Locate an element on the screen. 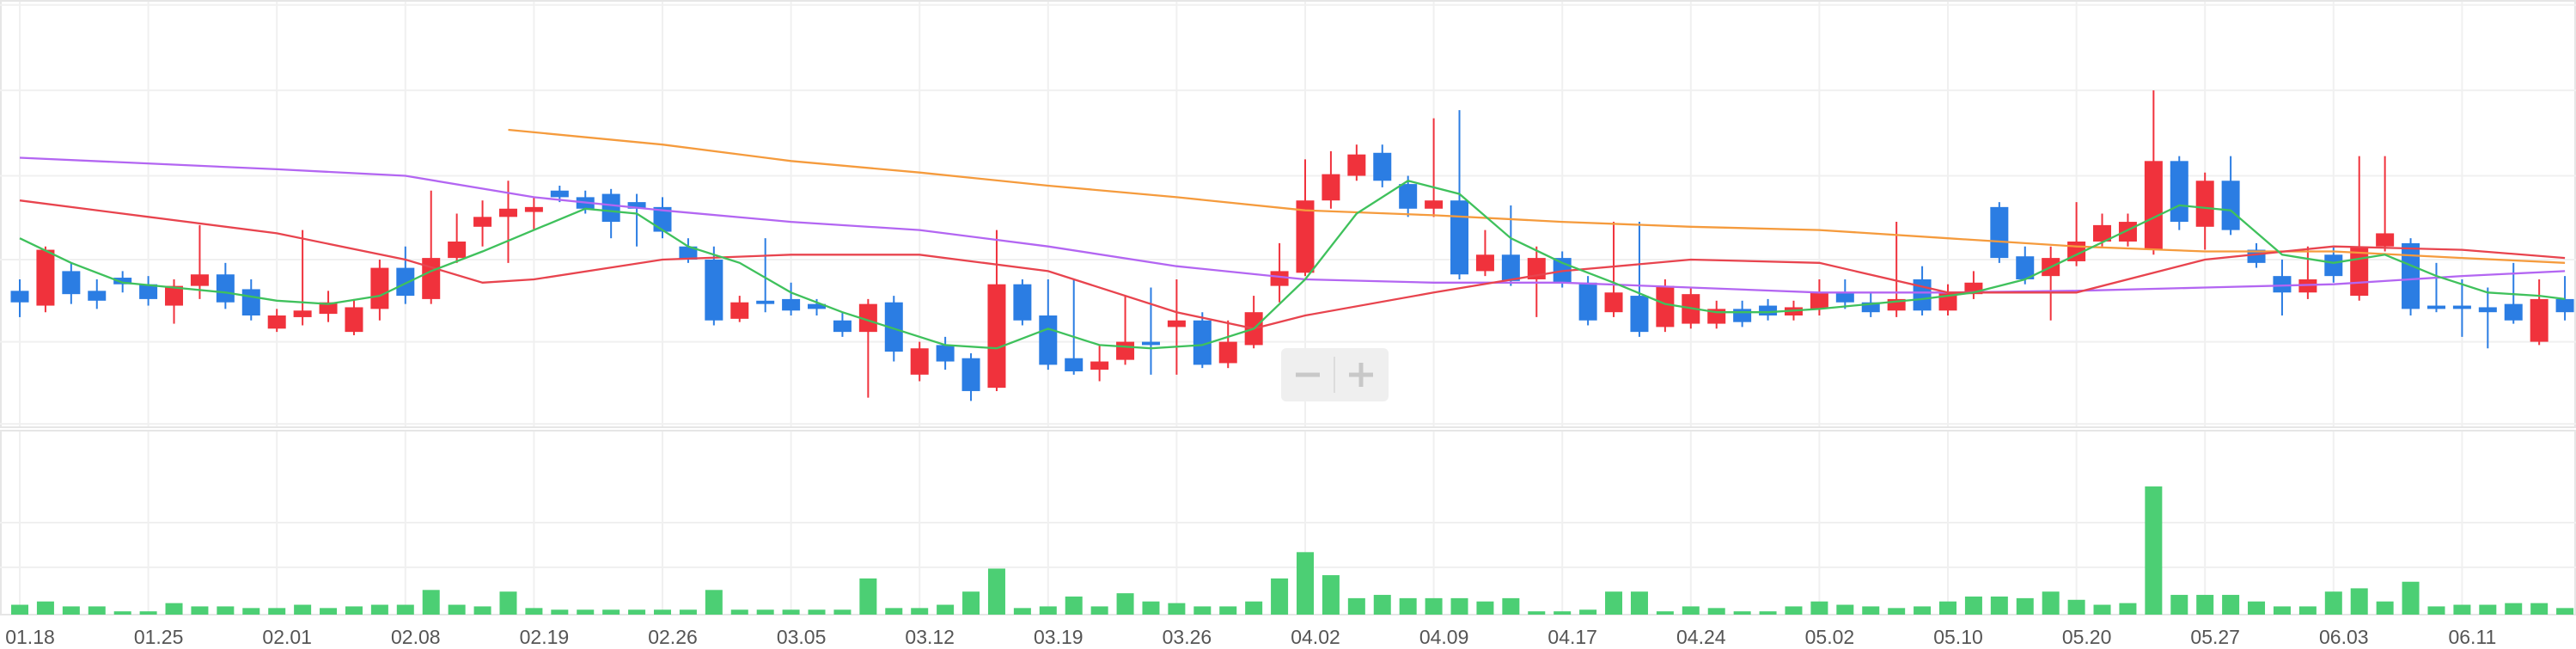  x-tick-label: 04.17 is located at coordinates (1572, 637).